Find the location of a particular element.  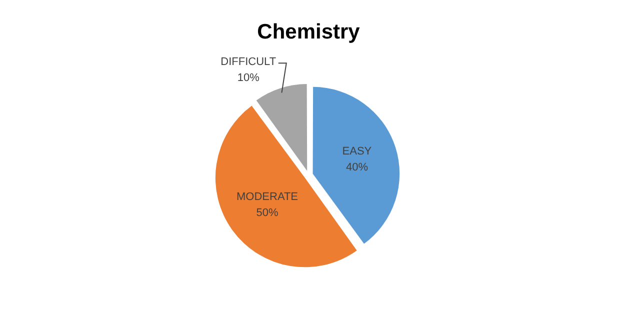

chart-title: Chemistry is located at coordinates (308, 32).